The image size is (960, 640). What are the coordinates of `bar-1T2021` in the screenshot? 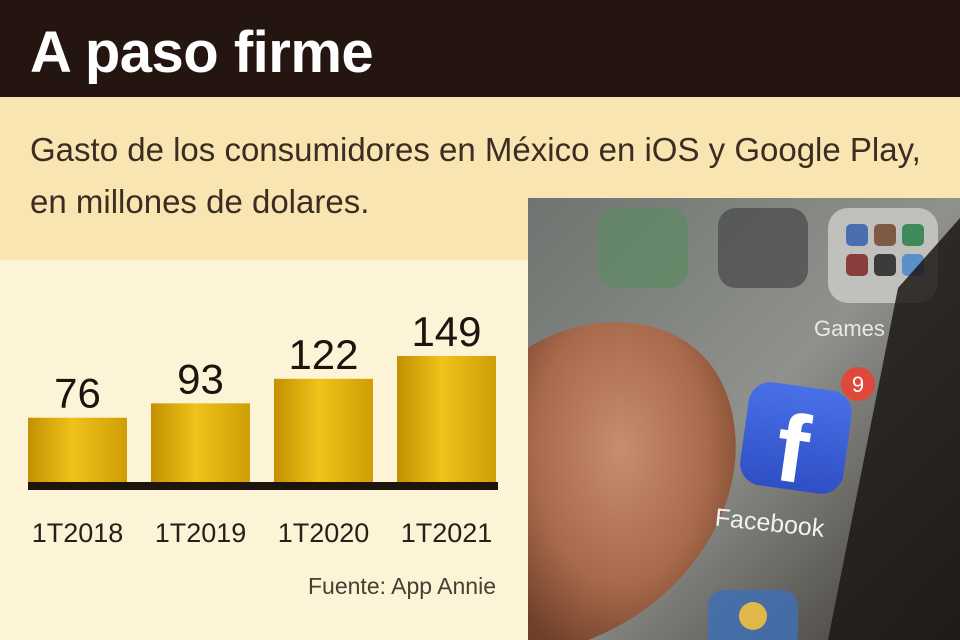 It's located at (446, 419).